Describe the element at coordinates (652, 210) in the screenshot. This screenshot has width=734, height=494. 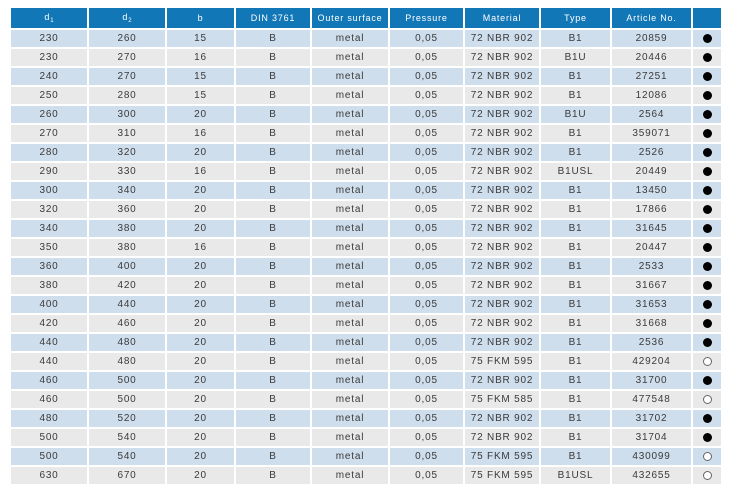
I see `cell-article-no: 17866` at that location.